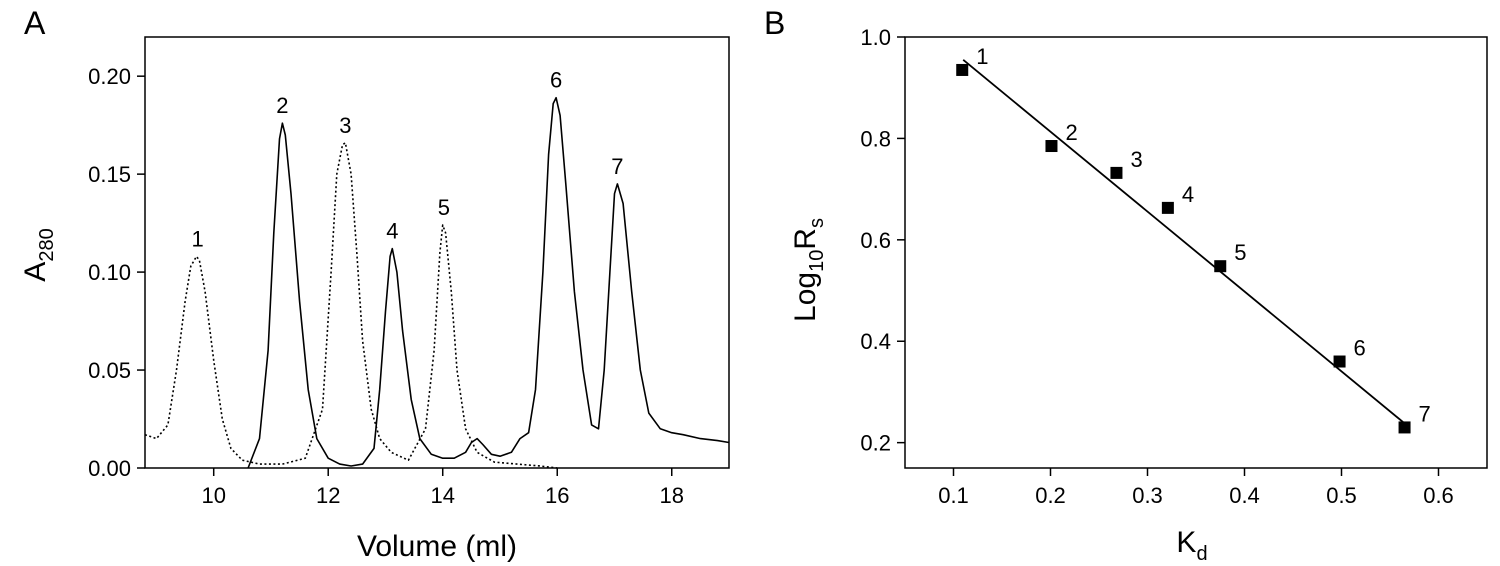 The image size is (1500, 566). What do you see at coordinates (953, 495) in the screenshot?
I see `panel-b-x-tick-label: 0.1` at bounding box center [953, 495].